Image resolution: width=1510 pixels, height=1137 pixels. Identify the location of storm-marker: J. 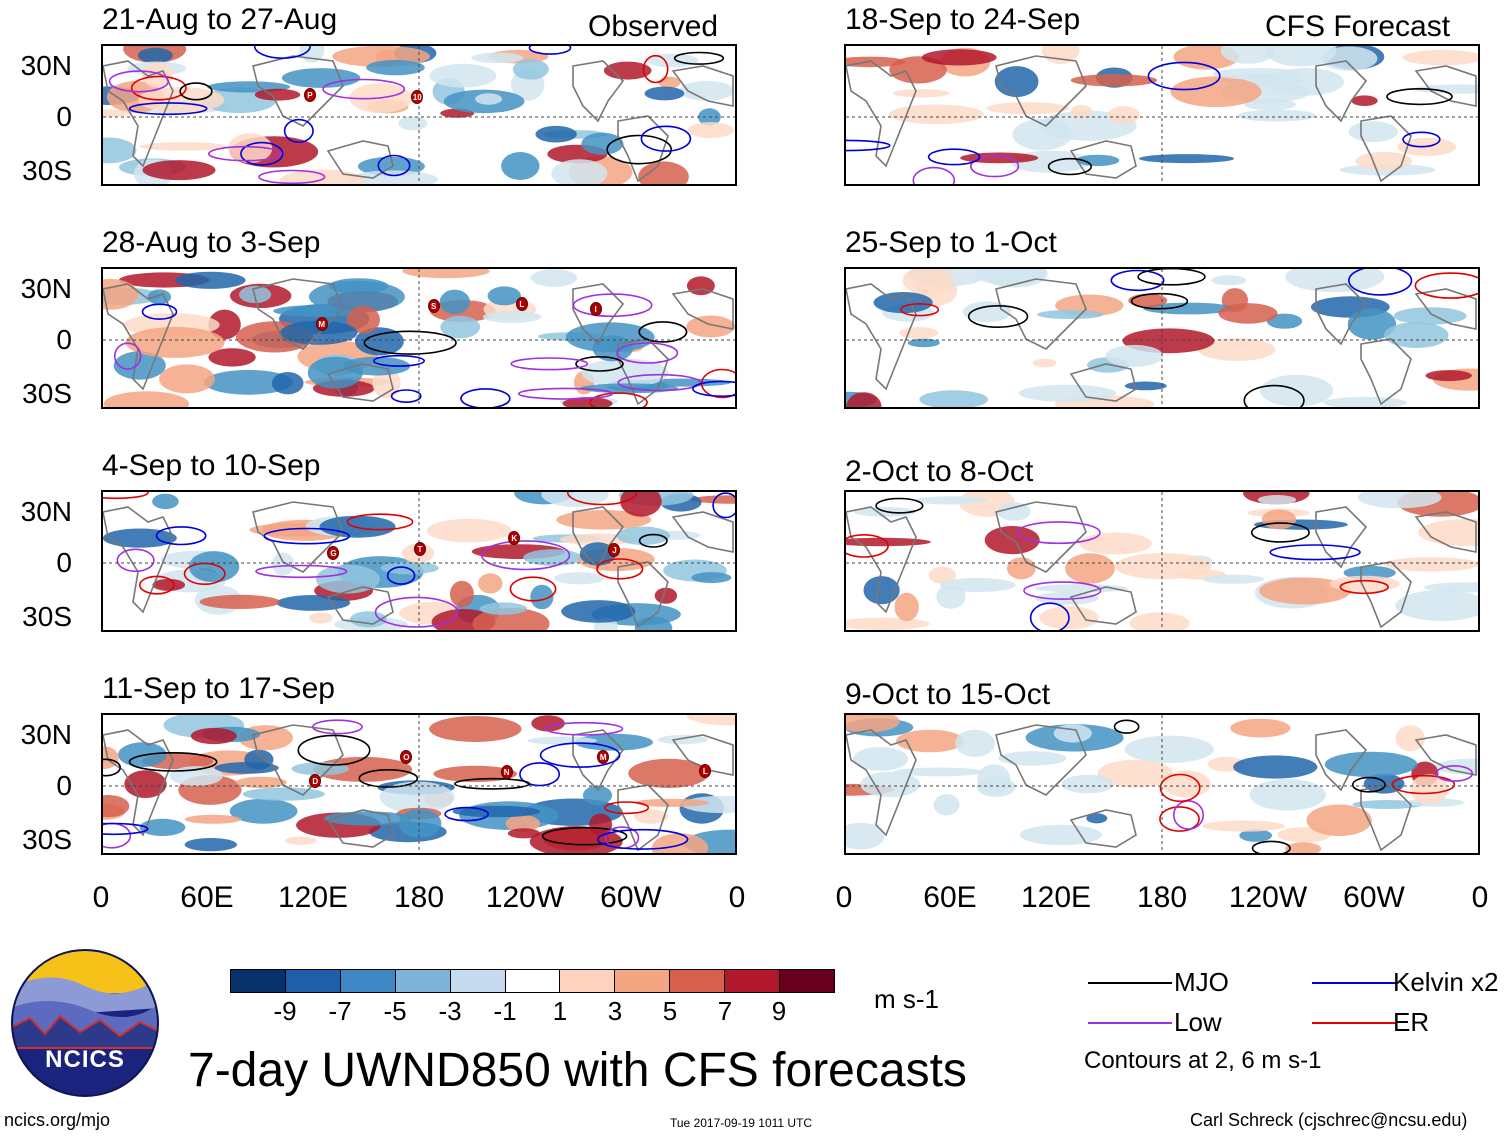
(614, 550).